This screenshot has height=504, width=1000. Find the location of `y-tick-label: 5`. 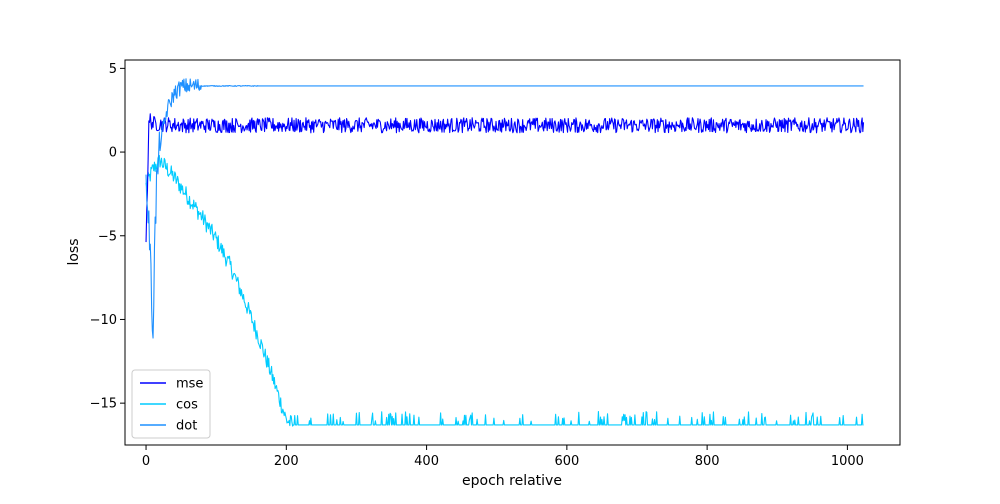

y-tick-label: 5 is located at coordinates (113, 69).